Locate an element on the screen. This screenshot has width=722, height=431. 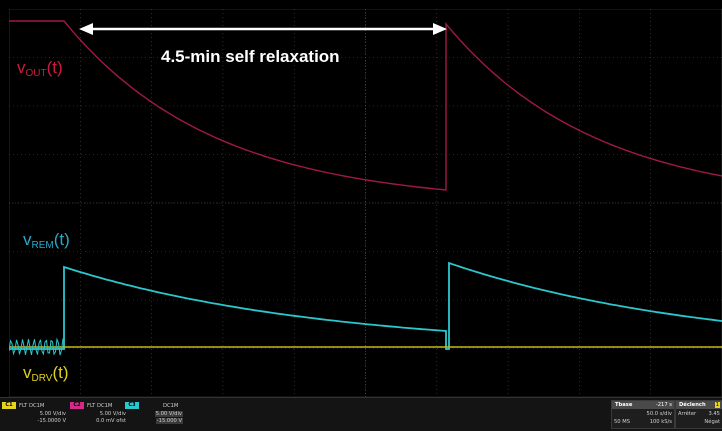
vdrv-label-sub: DRV is located at coordinates (42, 378).